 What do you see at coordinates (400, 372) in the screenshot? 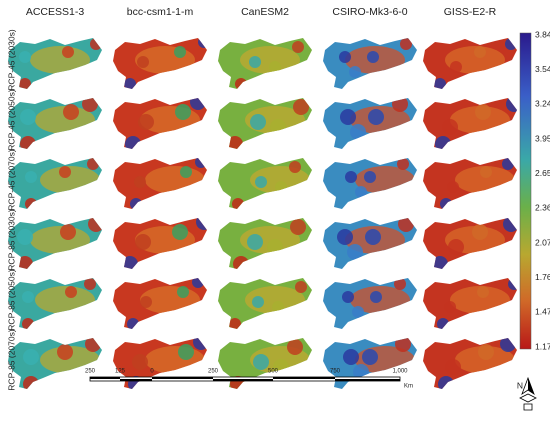
I see `scale-label: 1,000` at bounding box center [400, 372].